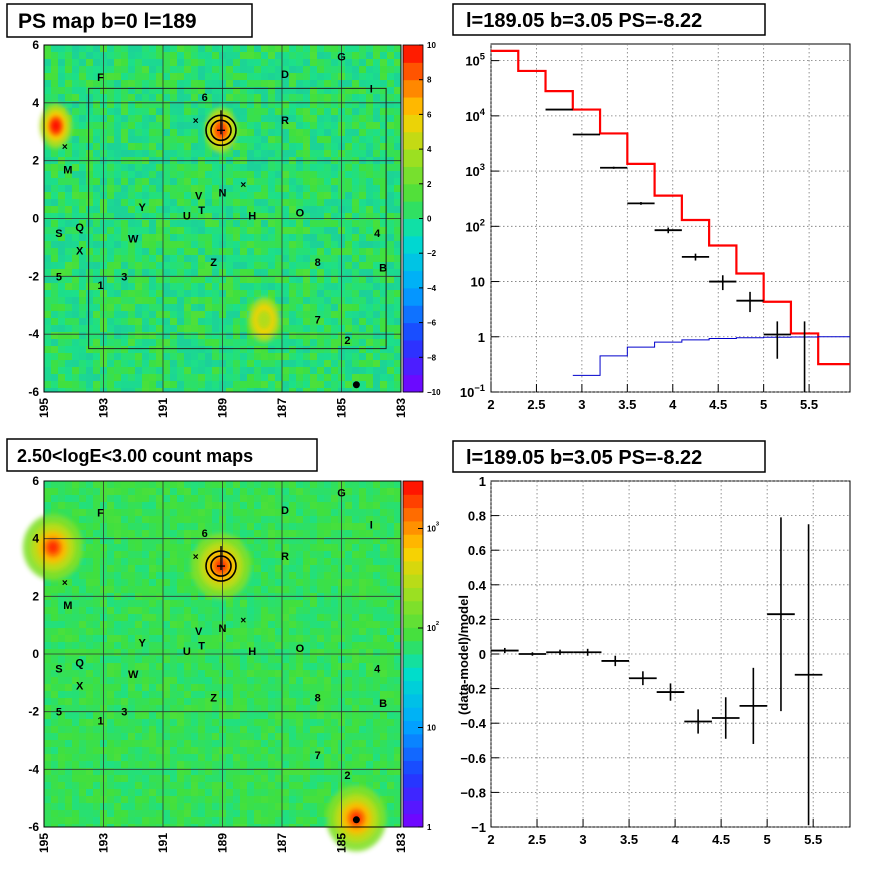 This screenshot has width=896, height=872. What do you see at coordinates (482, 57) in the screenshot?
I see `spectrum-y-tick-label-exponent: 5` at bounding box center [482, 57].